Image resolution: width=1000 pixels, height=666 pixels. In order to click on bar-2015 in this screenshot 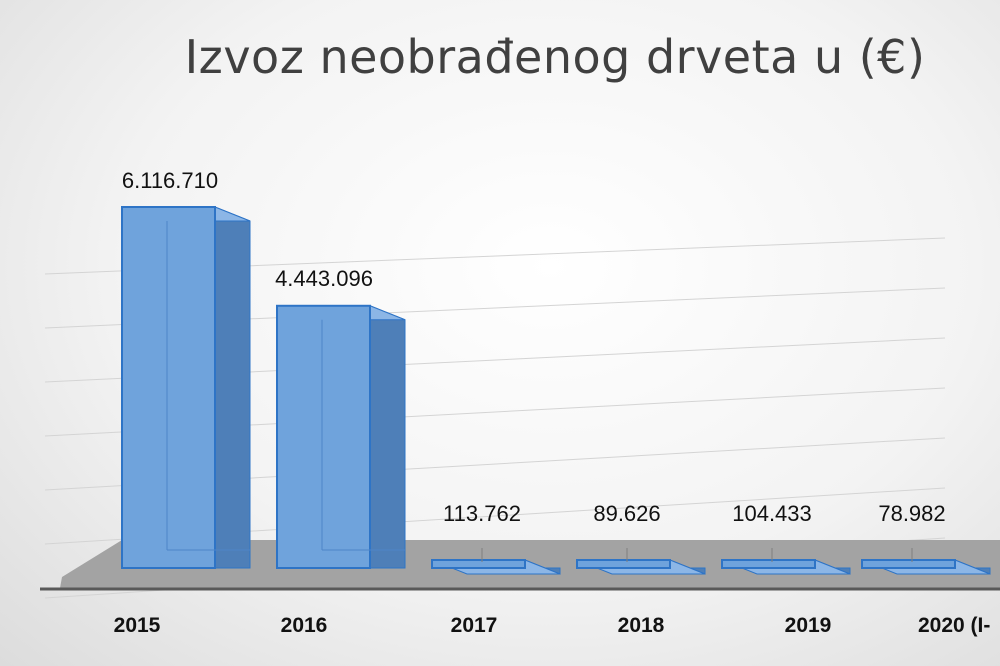, I will do `click(186, 387)`.